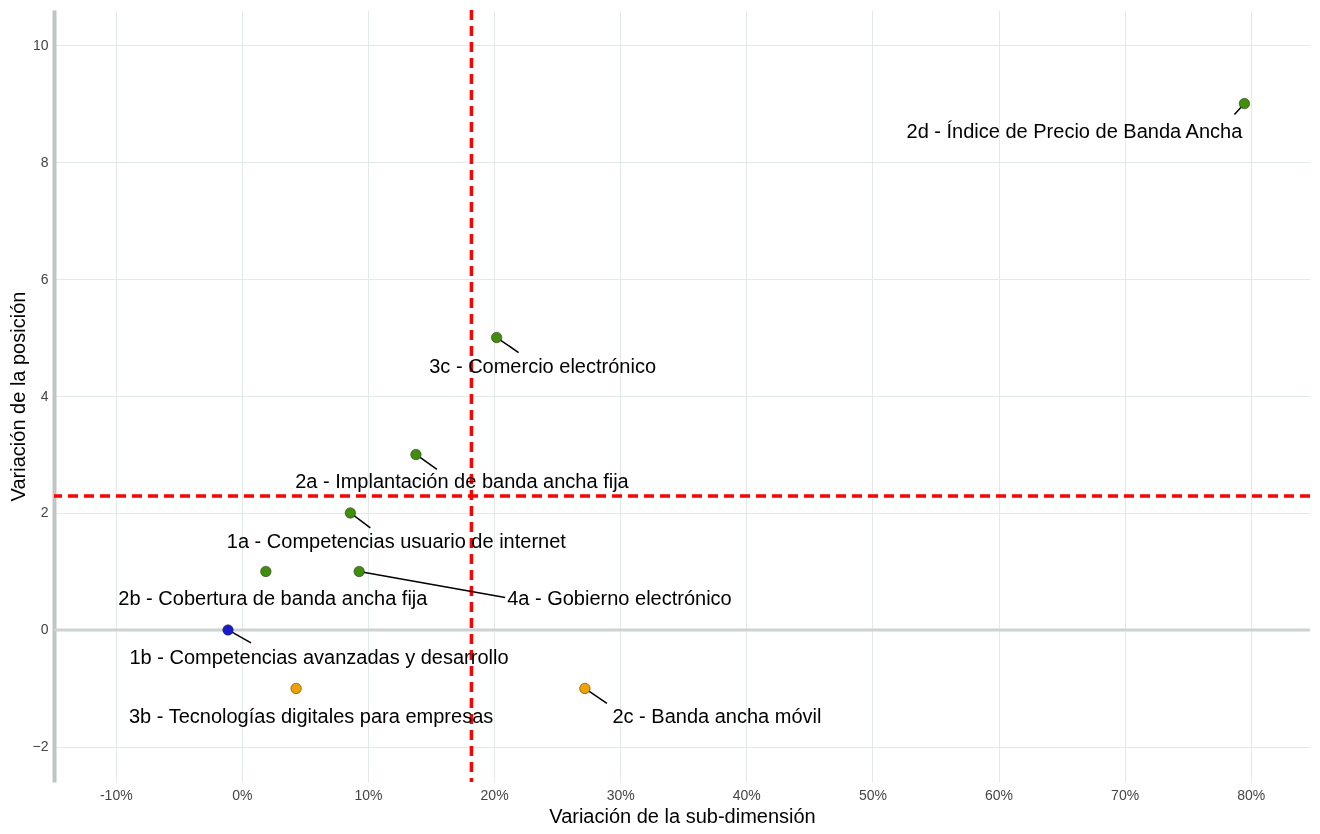  Describe the element at coordinates (116, 794) in the screenshot. I see `x-tick-label: -10%` at that location.